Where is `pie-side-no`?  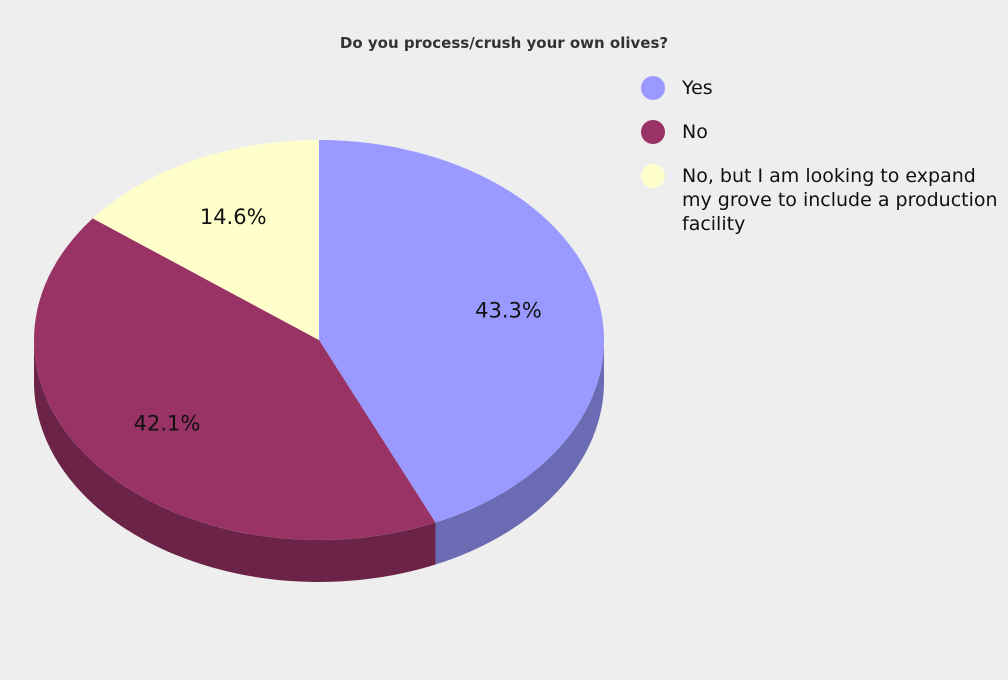 pie-side-no is located at coordinates (235, 461).